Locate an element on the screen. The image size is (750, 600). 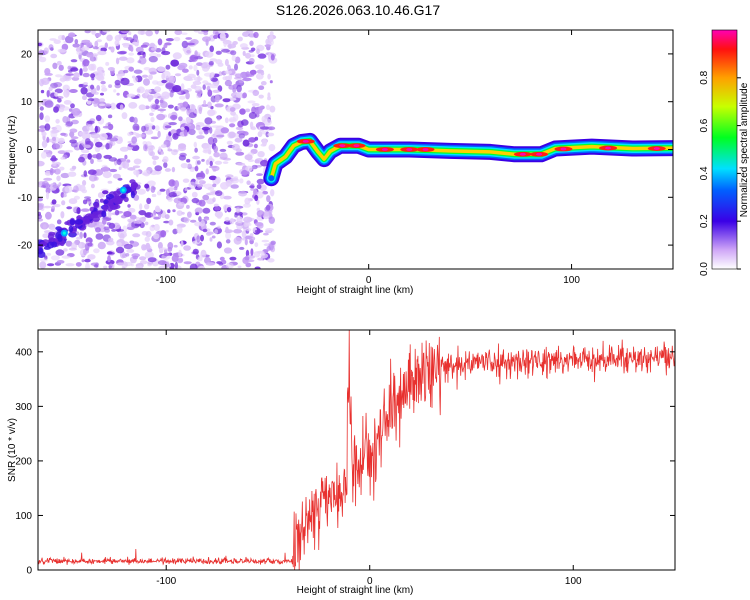
heatmap-noise-layer is located at coordinates (158, 149).